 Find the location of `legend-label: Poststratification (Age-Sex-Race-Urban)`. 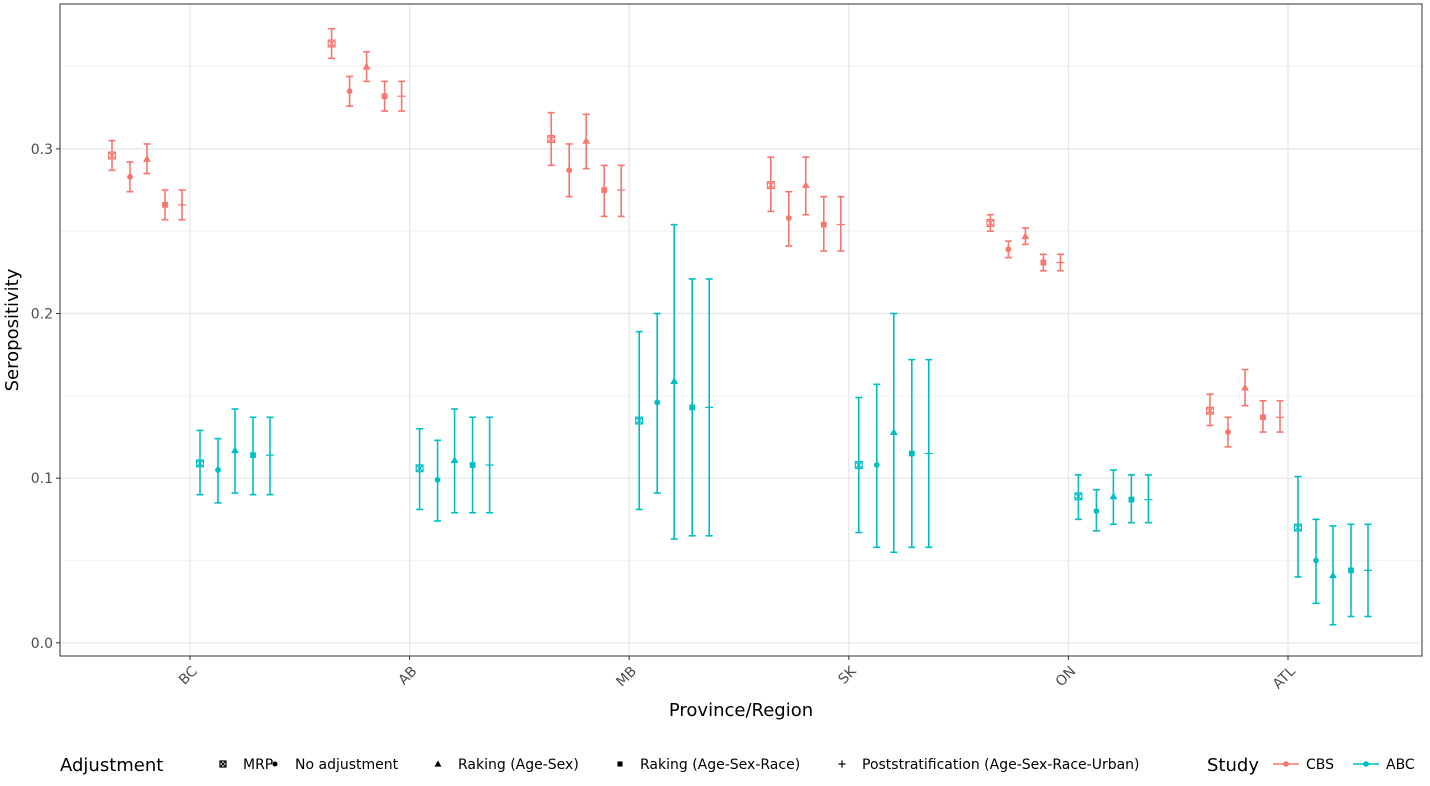

legend-label: Poststratification (Age-Sex-Race-Urban) is located at coordinates (1001, 765).